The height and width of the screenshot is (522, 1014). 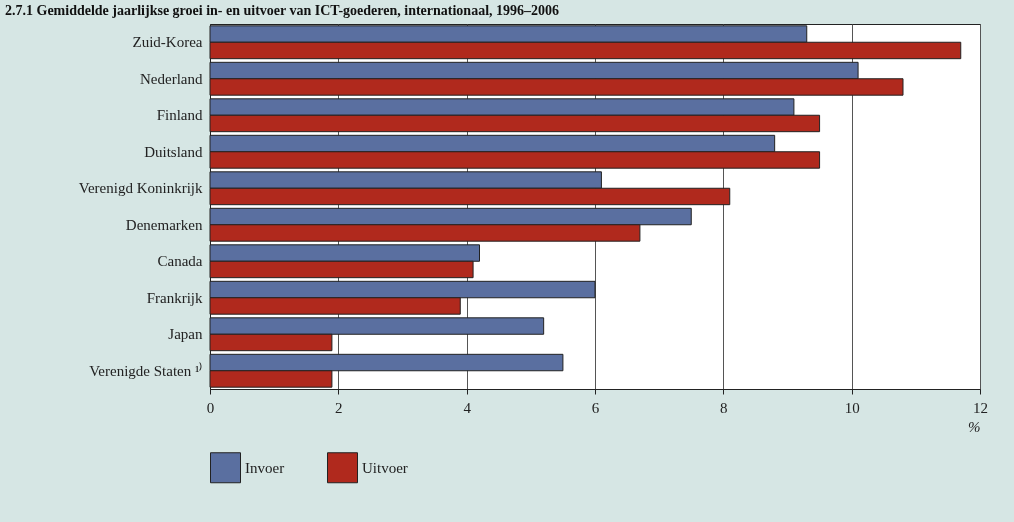 What do you see at coordinates (339, 407) in the screenshot?
I see `x-tick-label: 2` at bounding box center [339, 407].